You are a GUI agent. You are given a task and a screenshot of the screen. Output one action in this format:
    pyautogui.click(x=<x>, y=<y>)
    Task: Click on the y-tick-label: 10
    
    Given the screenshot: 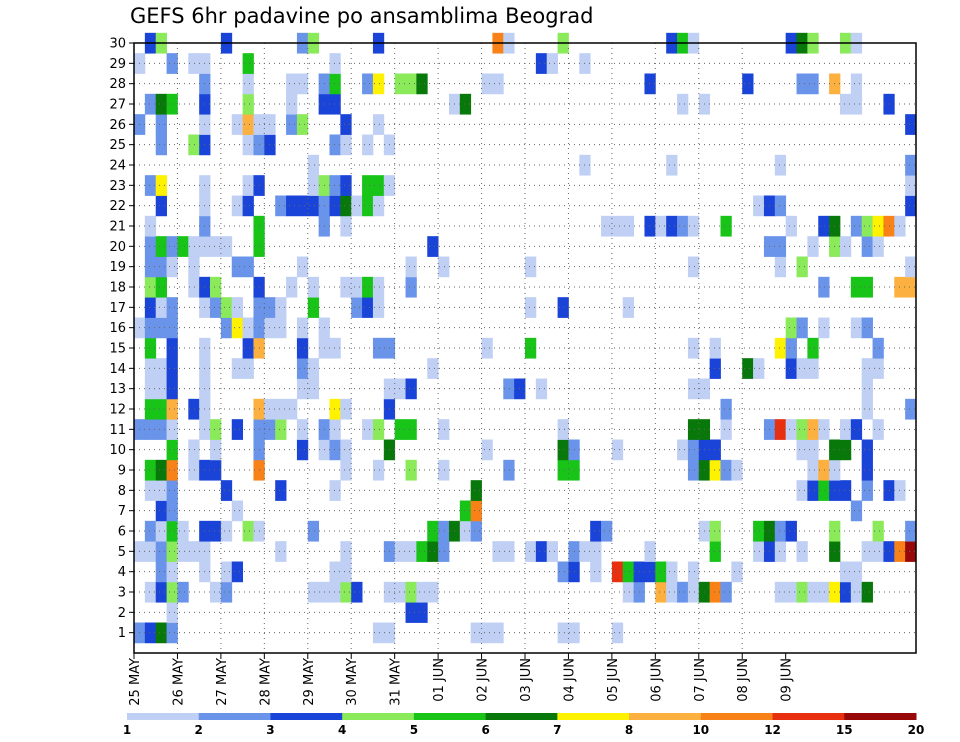 What is the action you would take?
    pyautogui.click(x=117, y=450)
    